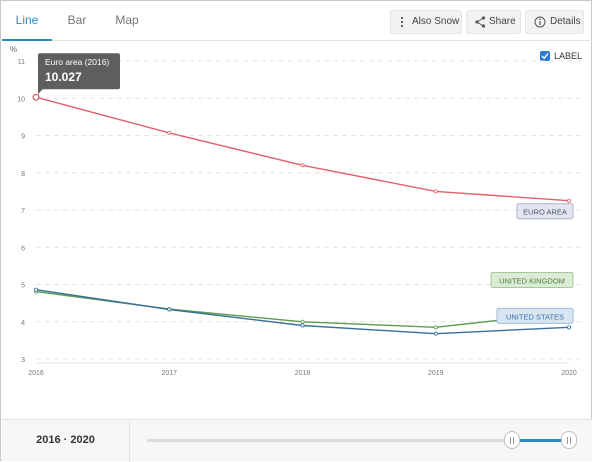 Image resolution: width=592 pixels, height=462 pixels. What do you see at coordinates (540, 22) in the screenshot?
I see `info-icon` at bounding box center [540, 22].